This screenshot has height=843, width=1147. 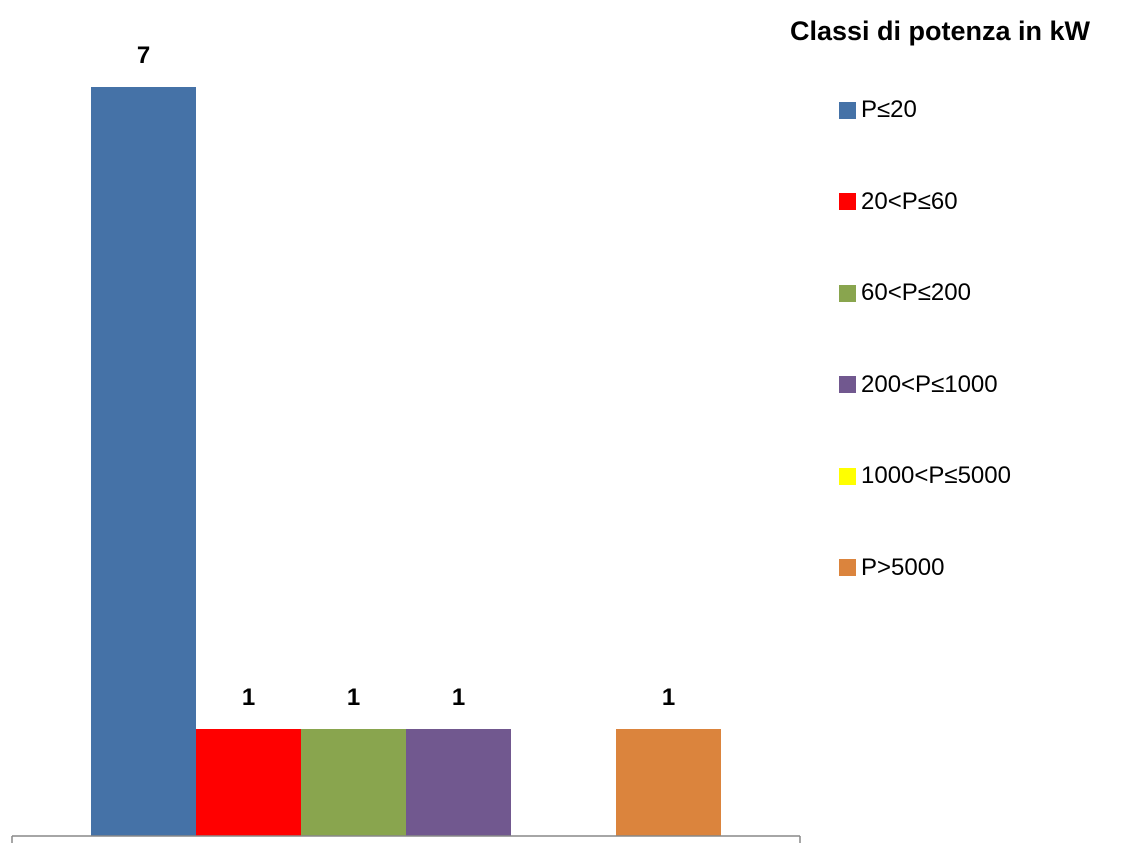 I want to click on legend-label: 200<P≤1000, so click(x=929, y=384).